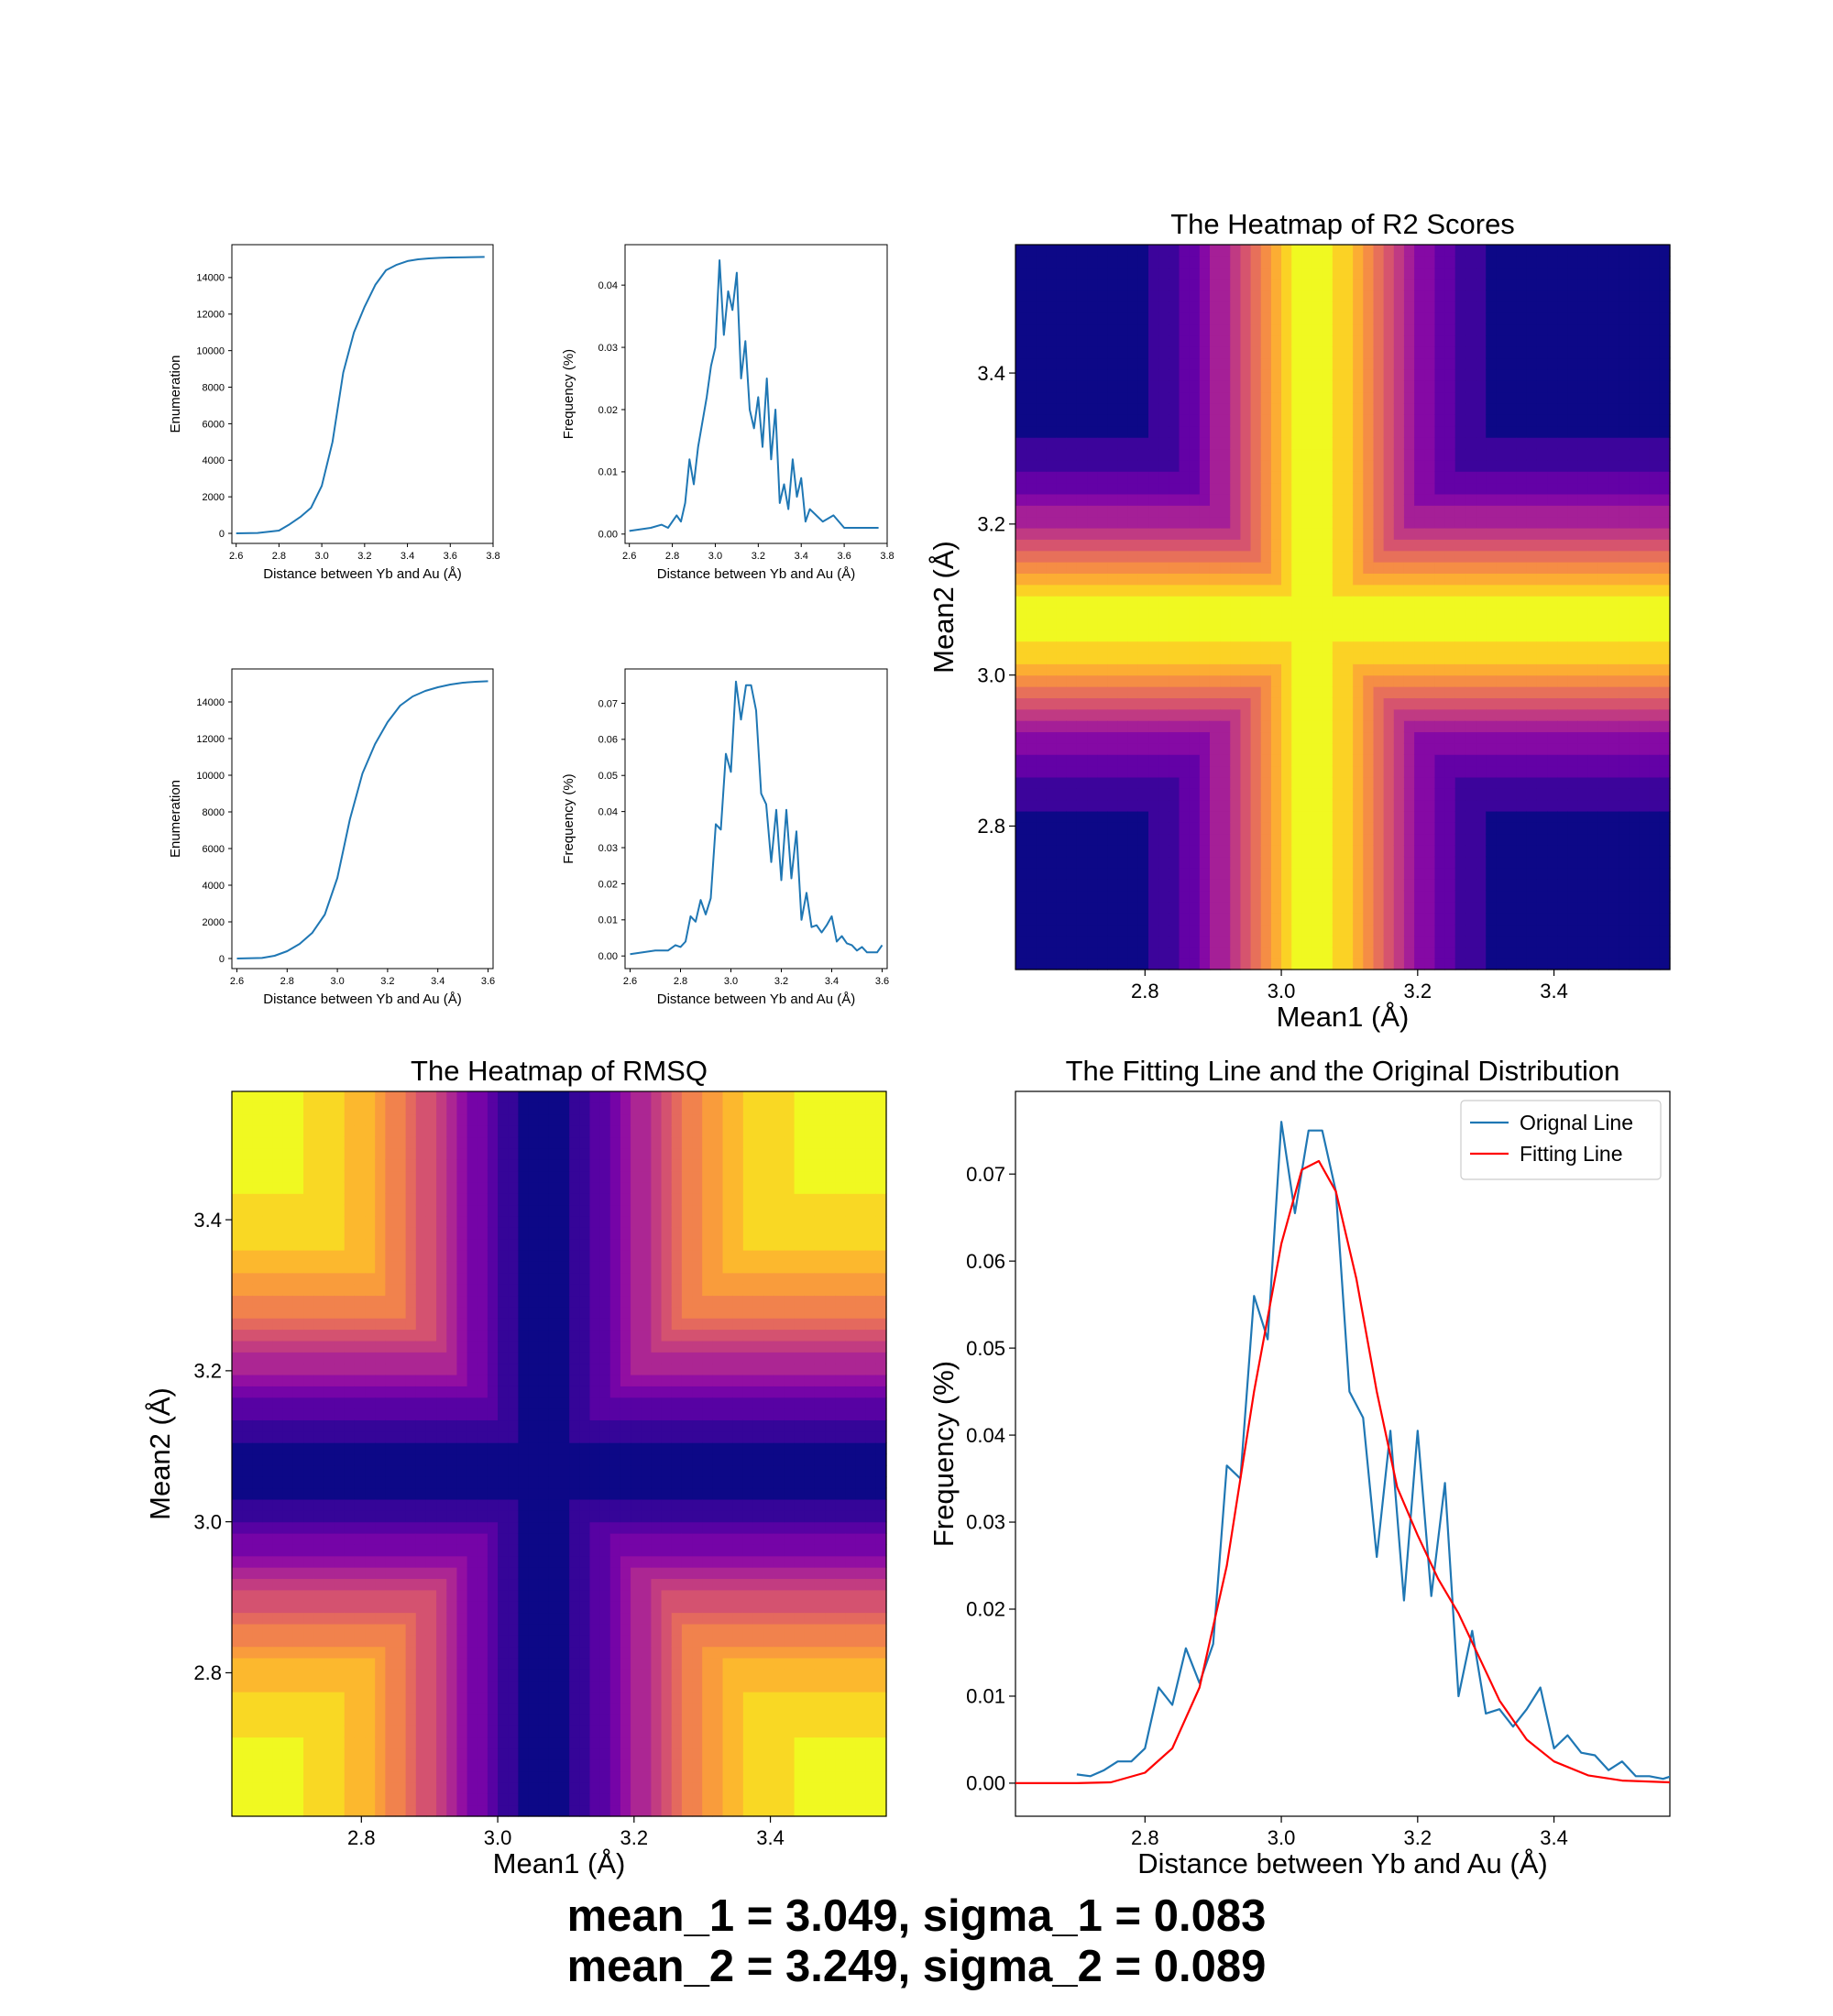  What do you see at coordinates (882, 981) in the screenshot?
I see `x-tick-label: 3.6` at bounding box center [882, 981].